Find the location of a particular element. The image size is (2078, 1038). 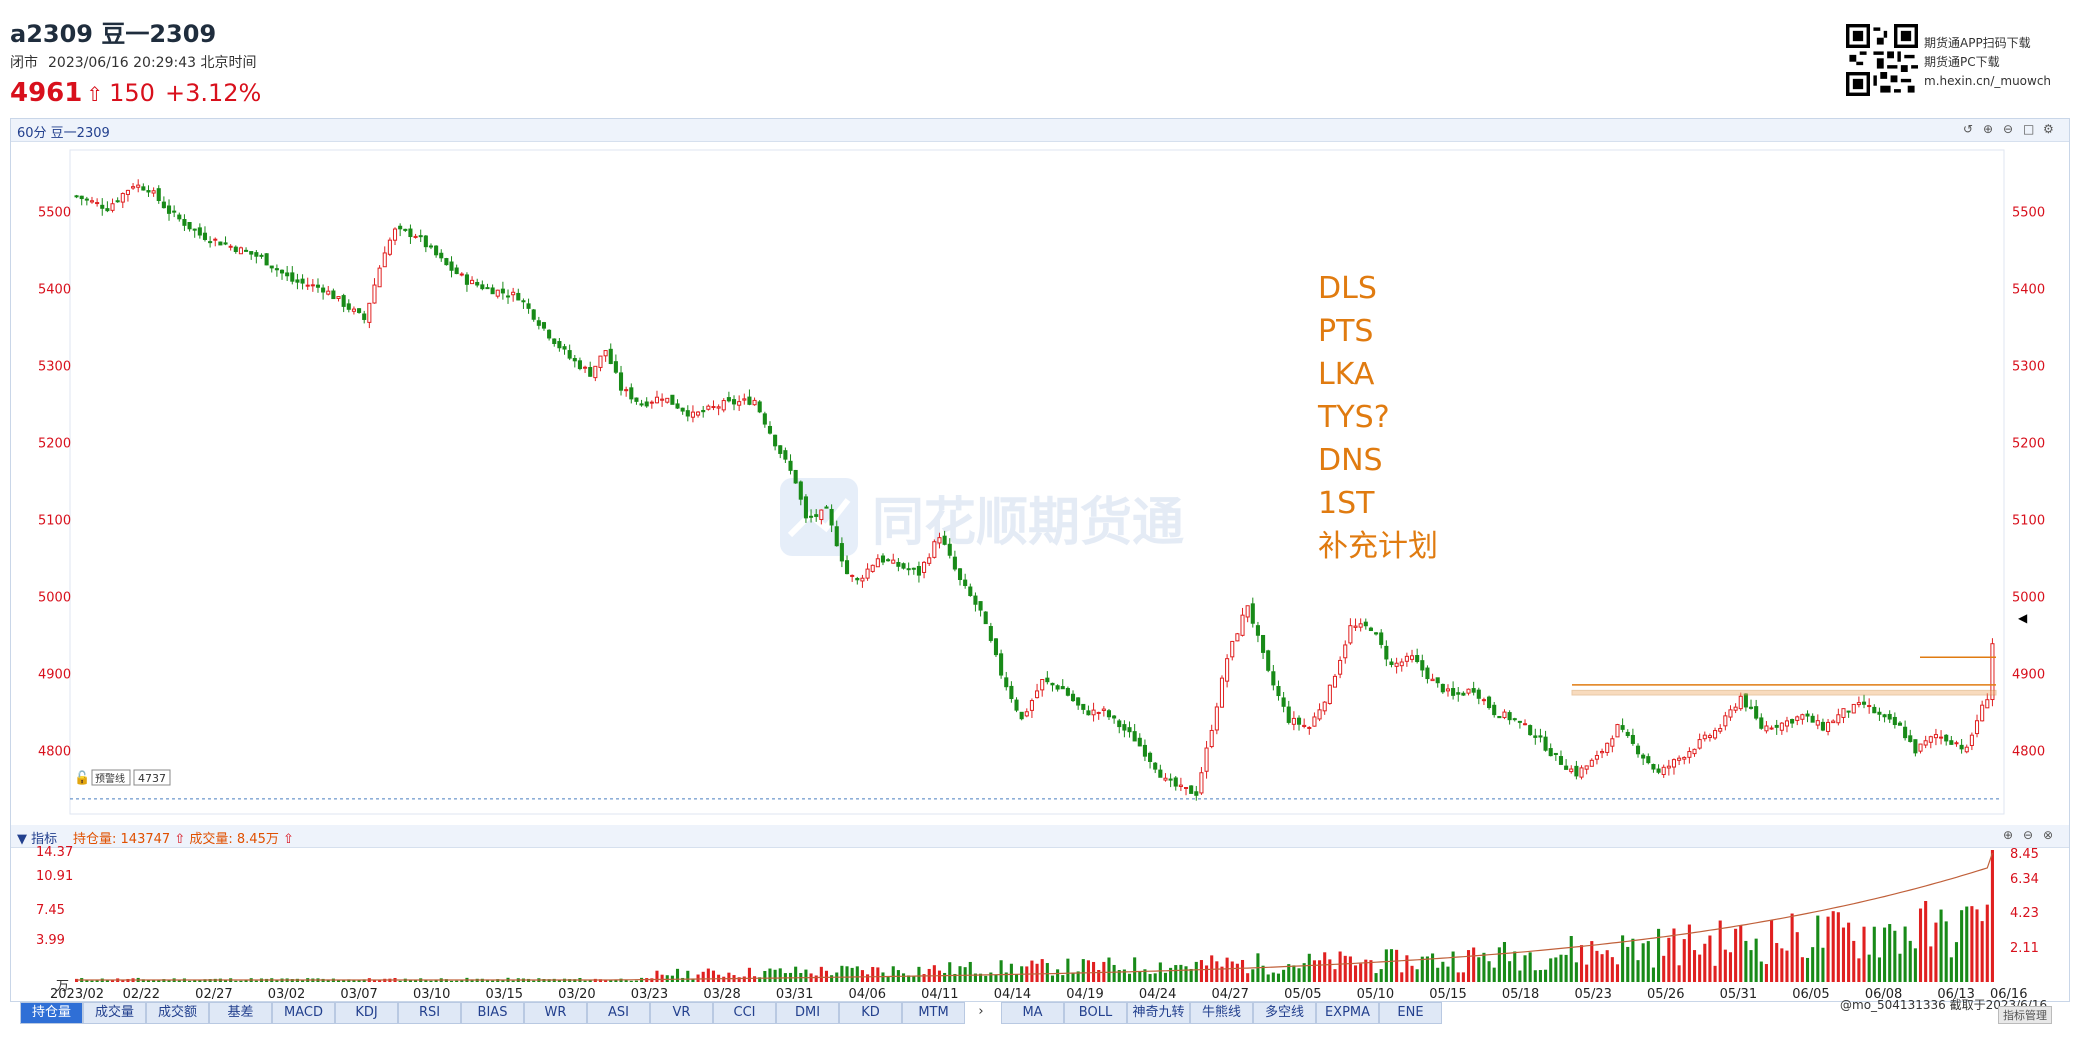

collapse-icon: ▼ is located at coordinates (22, 839).